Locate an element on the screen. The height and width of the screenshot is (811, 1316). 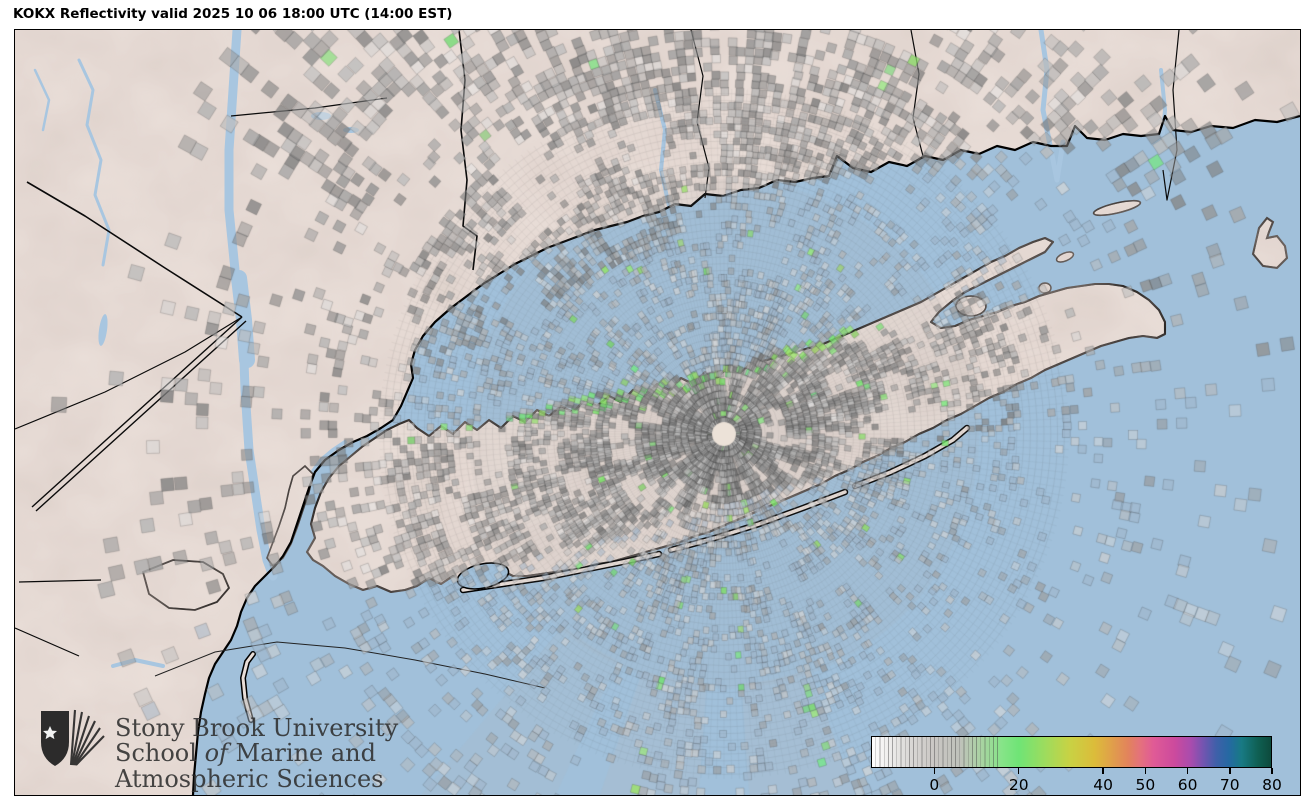
logo-line-3: Atmospheric Sciences is located at coordinates (249, 778).